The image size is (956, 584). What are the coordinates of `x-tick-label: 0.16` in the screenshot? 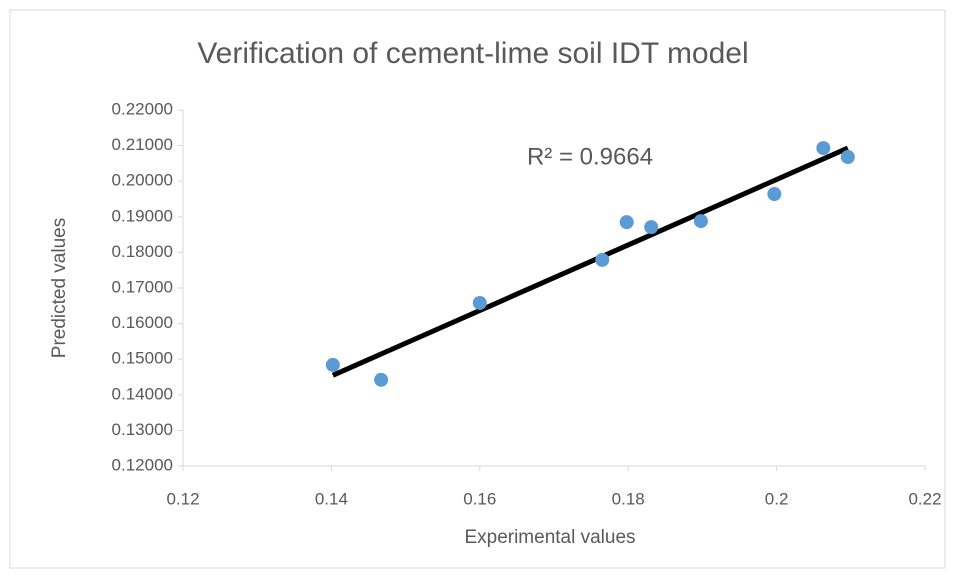 It's located at (479, 498).